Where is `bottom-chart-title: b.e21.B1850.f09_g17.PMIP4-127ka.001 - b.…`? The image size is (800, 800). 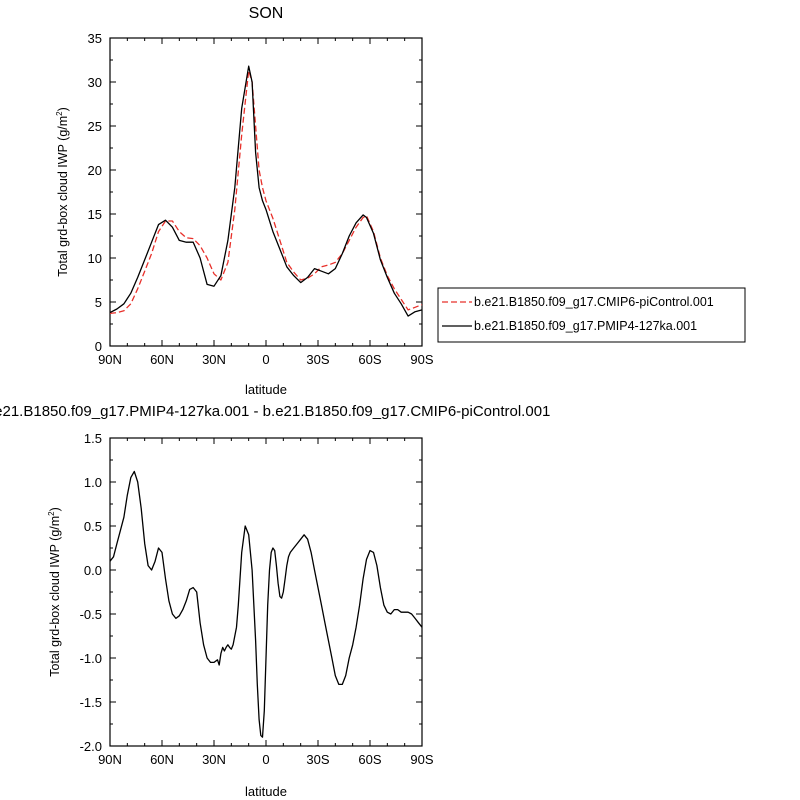 bottom-chart-title: b.e21.B1850.f09_g17.PMIP4-127ka.001 - b.… is located at coordinates (275, 411).